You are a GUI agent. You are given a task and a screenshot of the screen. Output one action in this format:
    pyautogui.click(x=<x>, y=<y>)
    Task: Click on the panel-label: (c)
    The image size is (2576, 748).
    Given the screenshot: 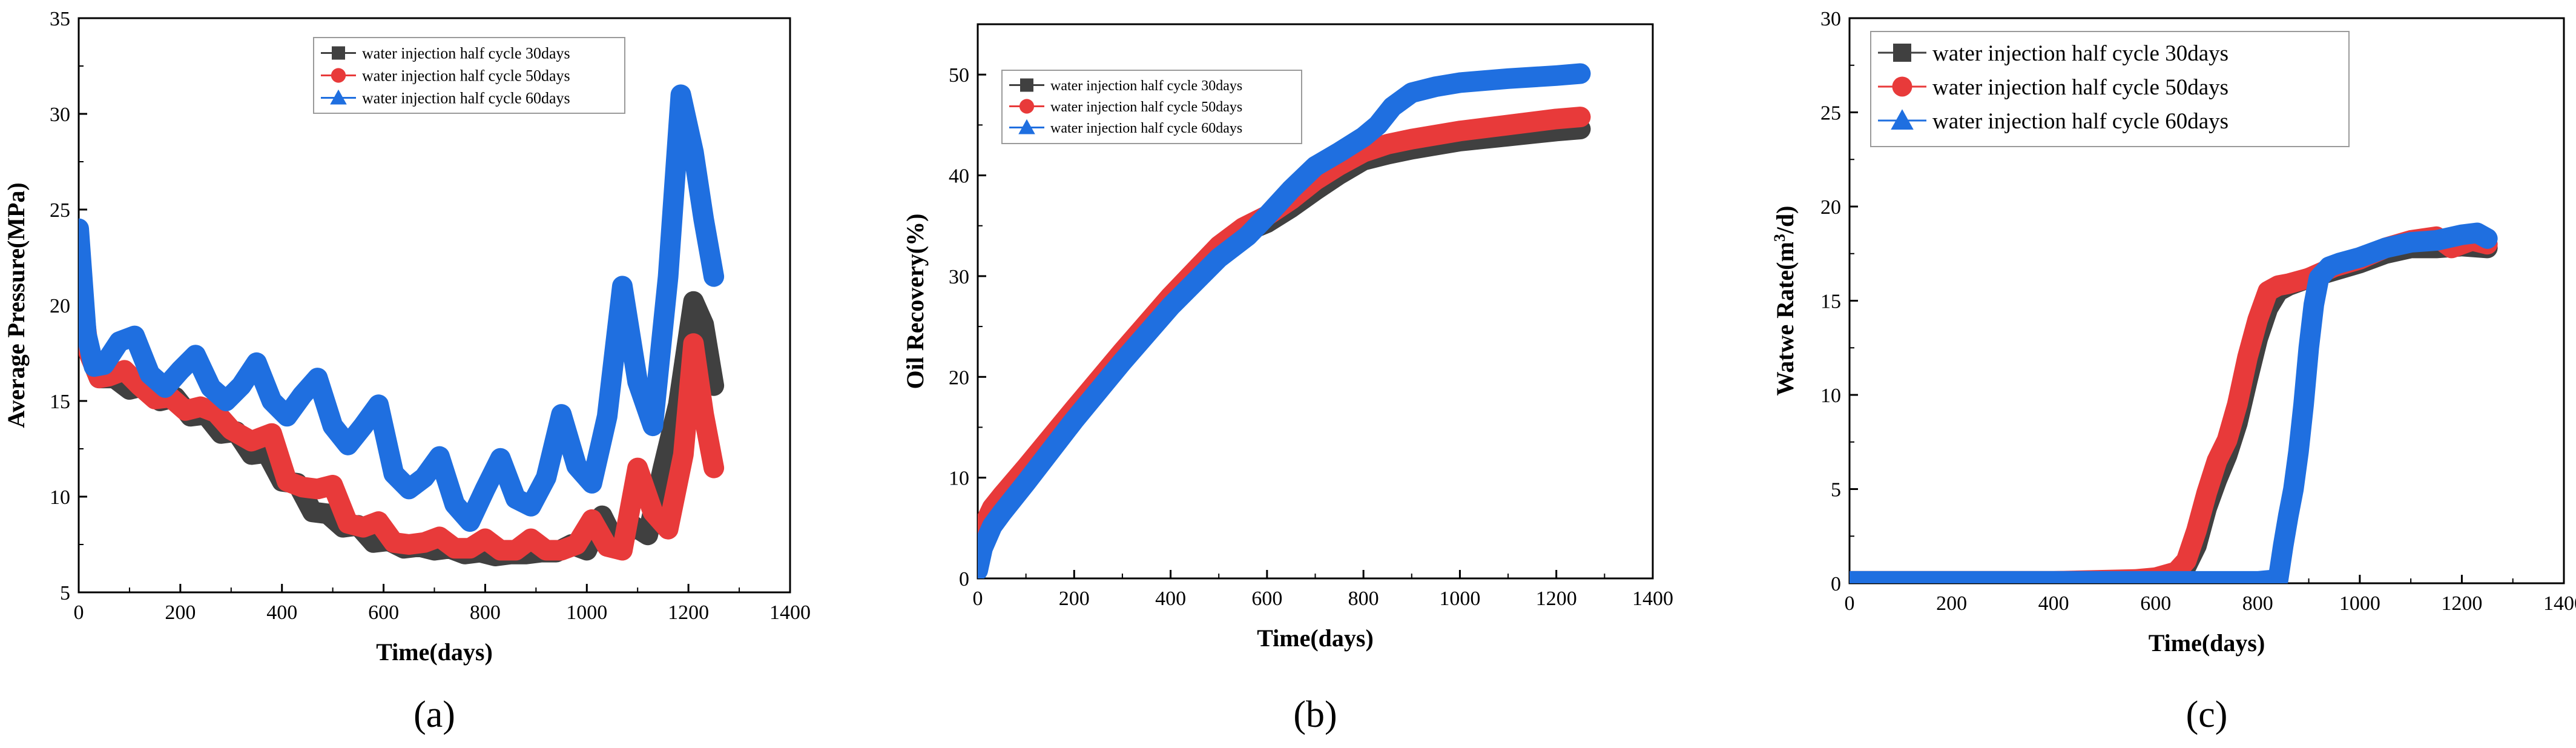 What is the action you would take?
    pyautogui.click(x=2207, y=714)
    